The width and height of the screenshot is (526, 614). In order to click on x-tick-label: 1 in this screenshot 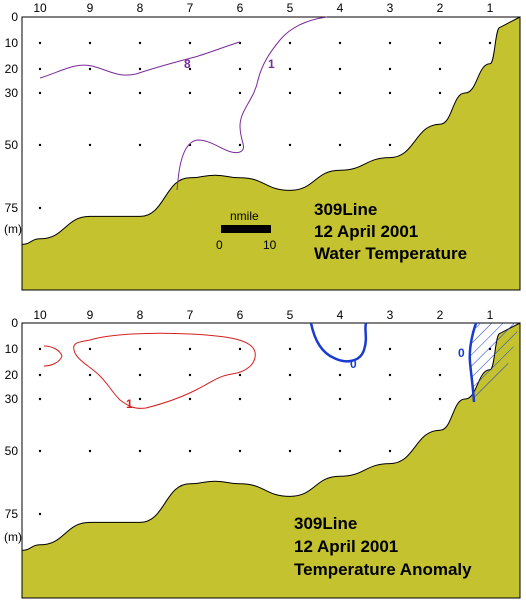, I will do `click(490, 8)`.